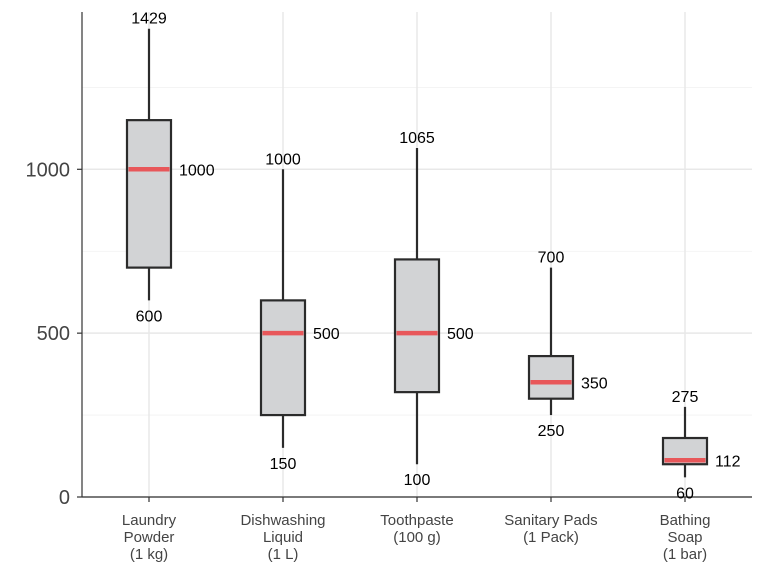 The width and height of the screenshot is (765, 572). Describe the element at coordinates (685, 397) in the screenshot. I see `max-label: 275` at that location.